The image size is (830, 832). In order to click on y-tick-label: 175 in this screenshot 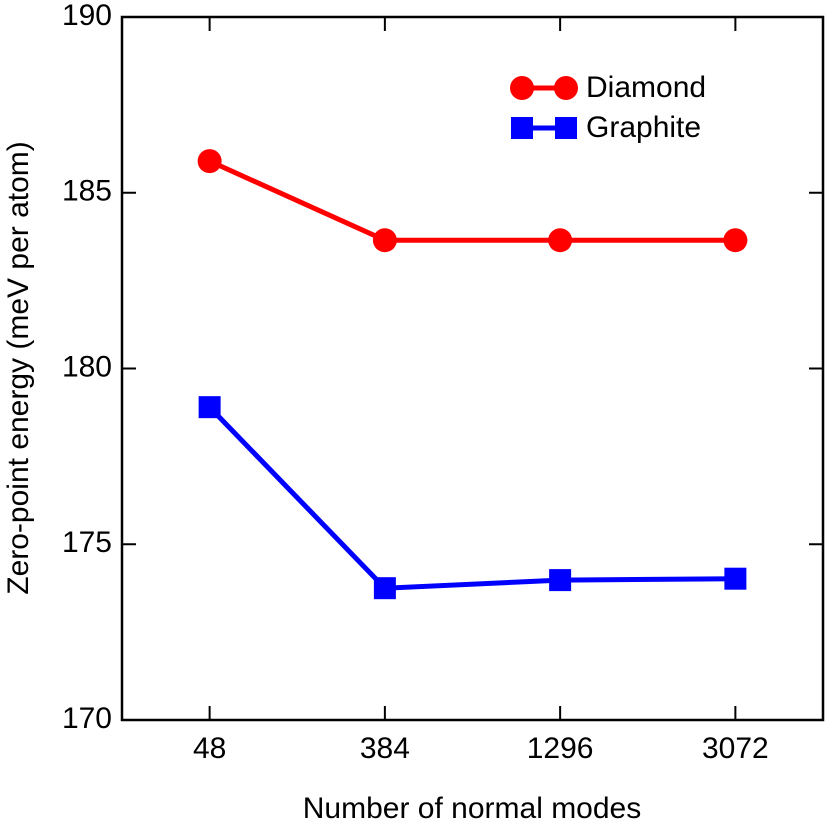, I will do `click(87, 542)`.